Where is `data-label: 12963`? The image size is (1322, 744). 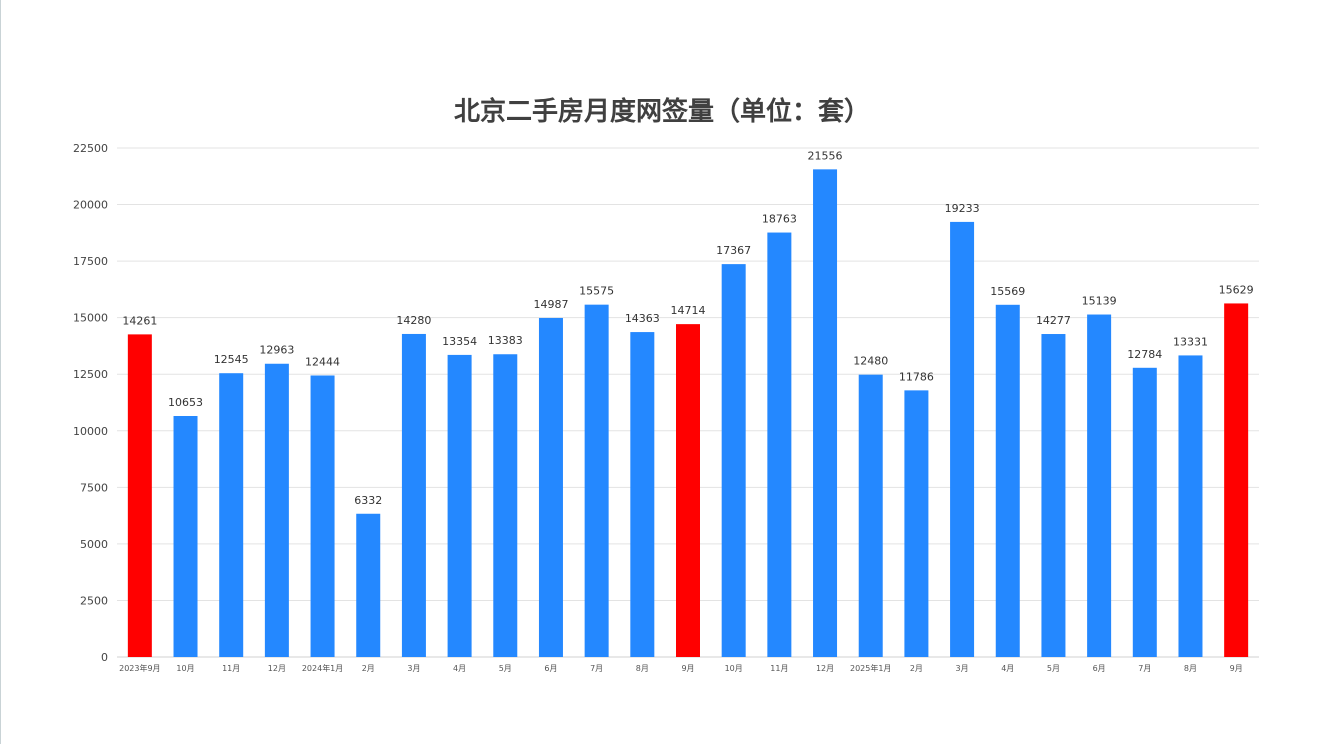
data-label: 12963 is located at coordinates (276, 350).